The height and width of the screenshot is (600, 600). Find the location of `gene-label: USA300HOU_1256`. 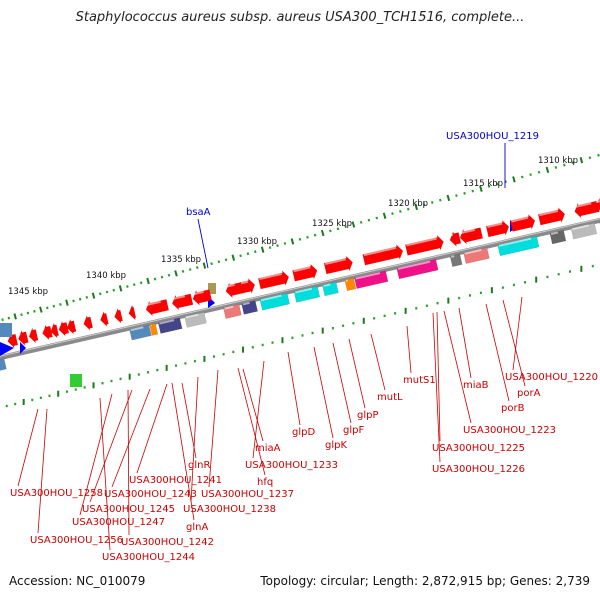

gene-label: USA300HOU_1256 is located at coordinates (76, 540).